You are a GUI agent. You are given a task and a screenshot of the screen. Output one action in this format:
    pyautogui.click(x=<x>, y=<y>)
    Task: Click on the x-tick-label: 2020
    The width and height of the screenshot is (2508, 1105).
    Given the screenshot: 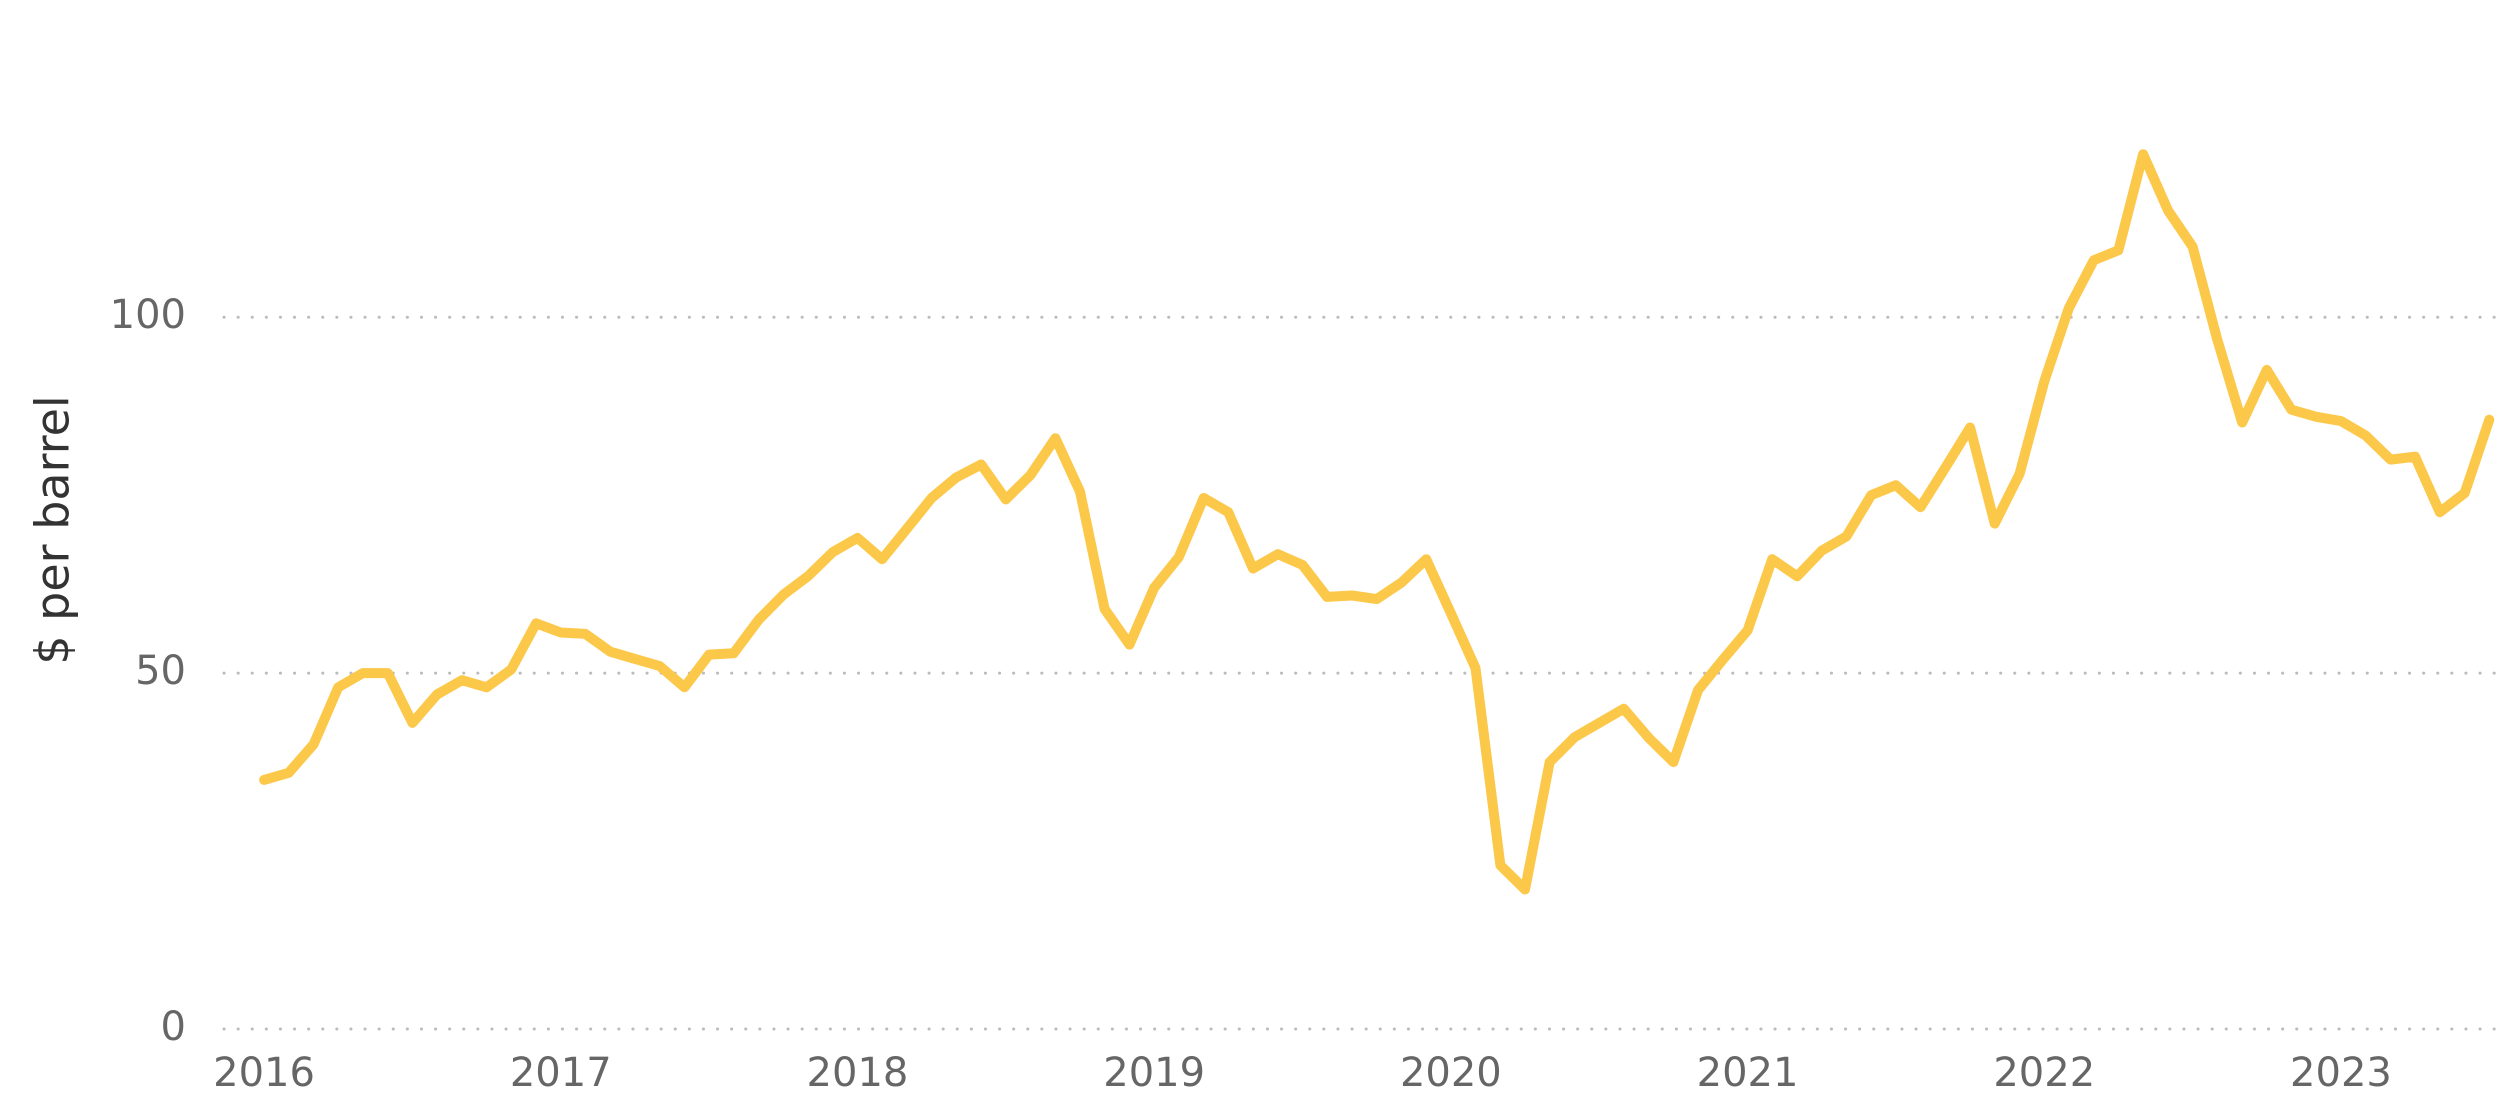 What is the action you would take?
    pyautogui.click(x=1451, y=1073)
    